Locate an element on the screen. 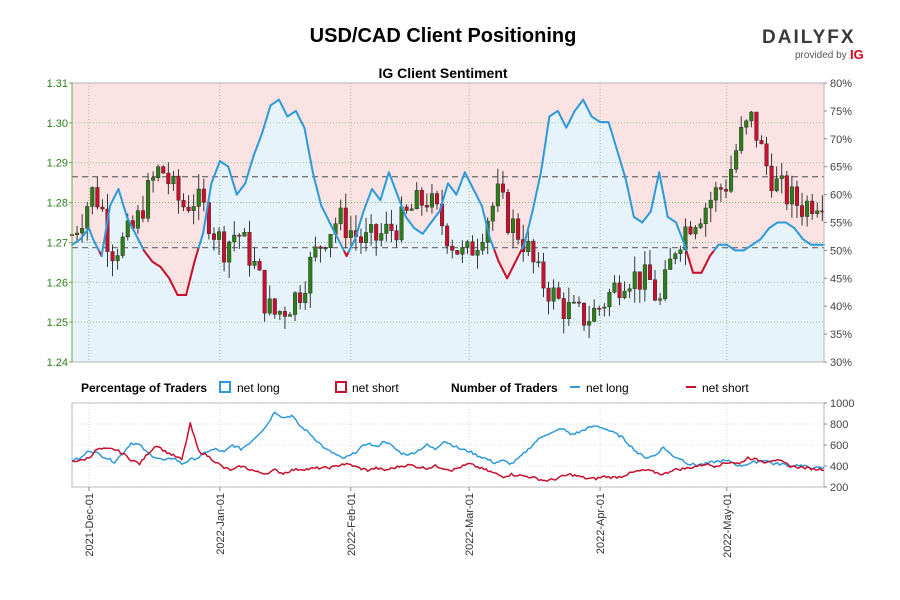 Image resolution: width=900 pixels, height=600 pixels. percent-tick-label: 30% is located at coordinates (841, 363).